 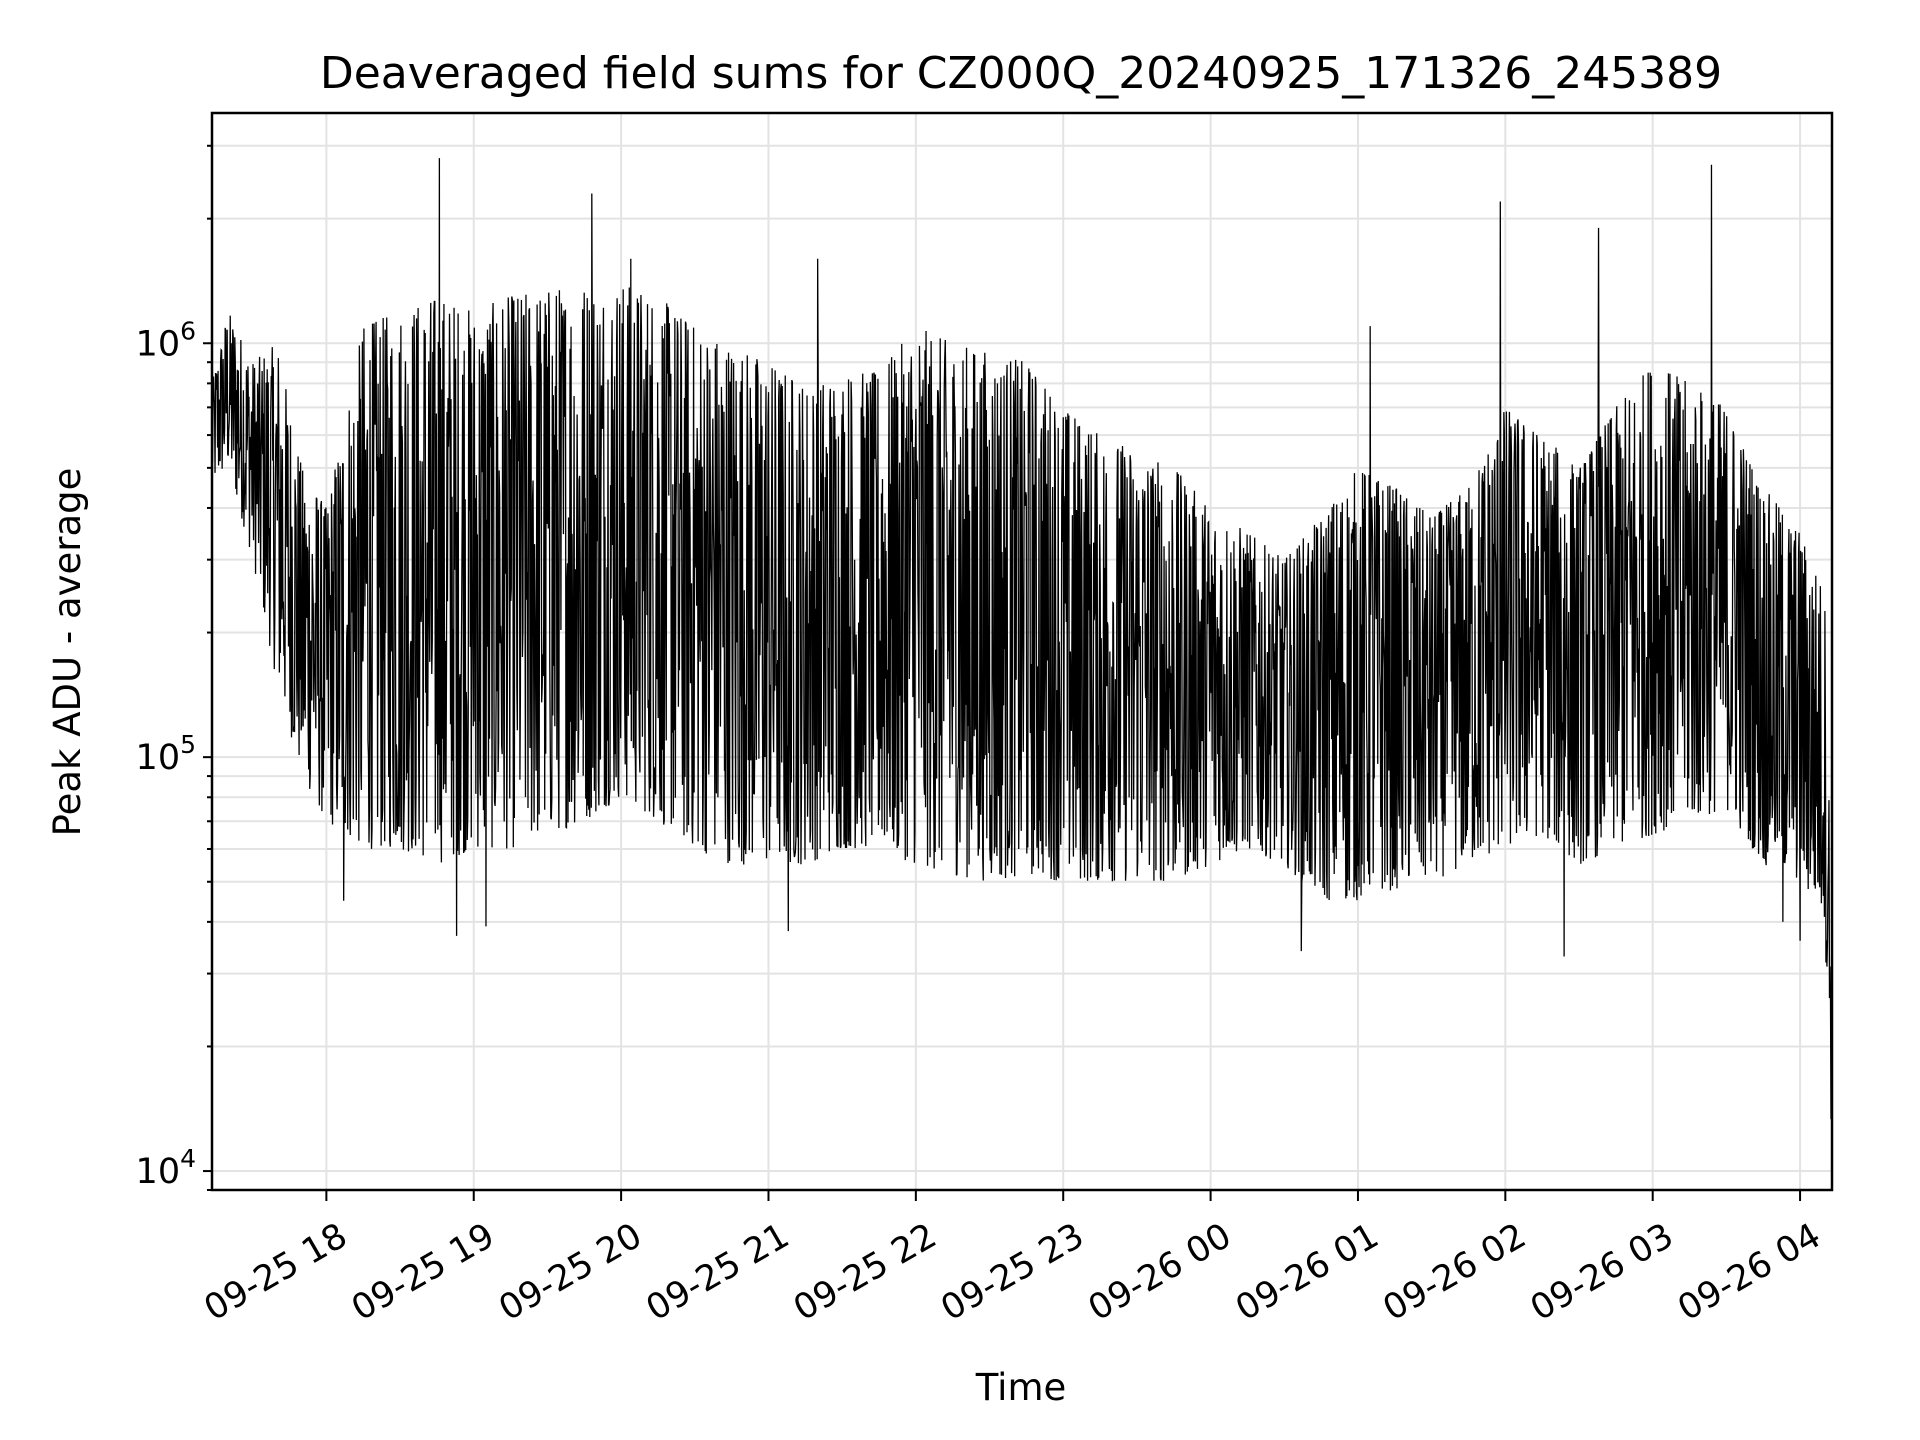 I want to click on y-tick-exponent: 6, so click(x=188, y=330).